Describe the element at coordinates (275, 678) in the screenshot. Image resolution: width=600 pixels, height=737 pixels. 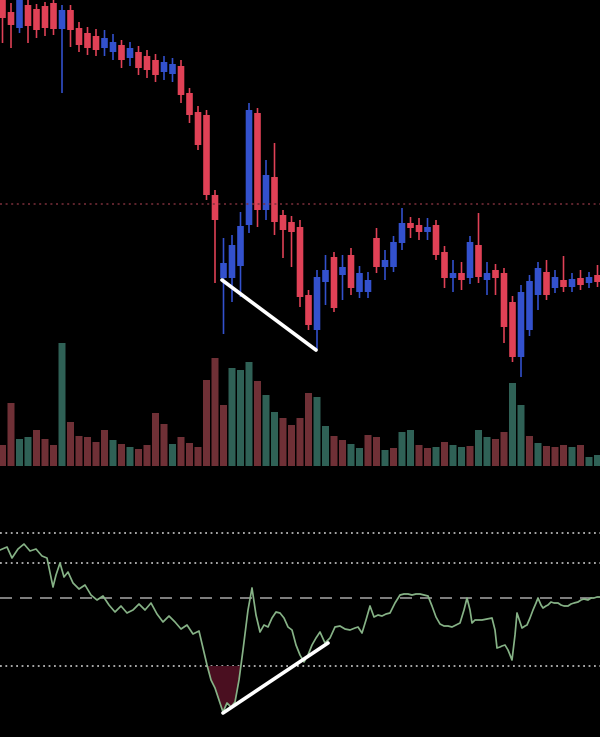
I see `oscillator-trendline` at that location.